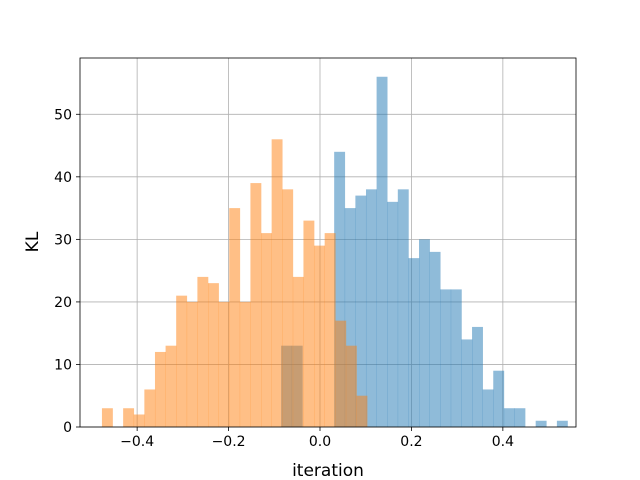 The height and width of the screenshot is (480, 640). Describe the element at coordinates (137, 442) in the screenshot. I see `x-tick-label: −0.4` at that location.